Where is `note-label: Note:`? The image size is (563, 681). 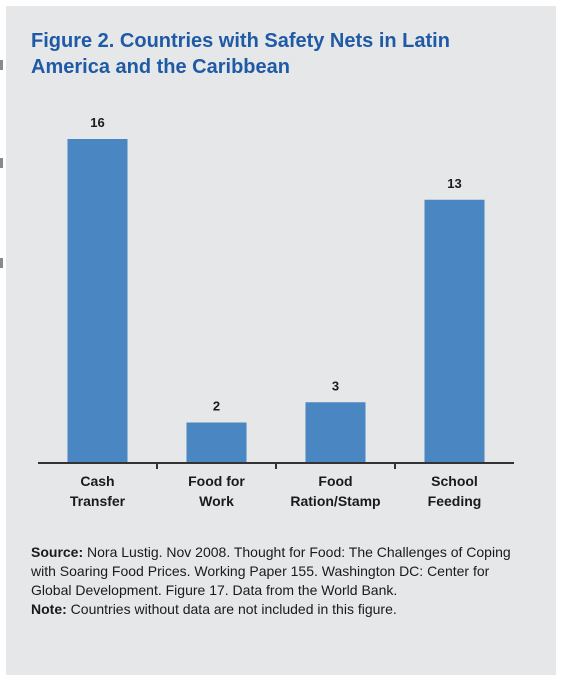 note-label: Note: is located at coordinates (49, 609).